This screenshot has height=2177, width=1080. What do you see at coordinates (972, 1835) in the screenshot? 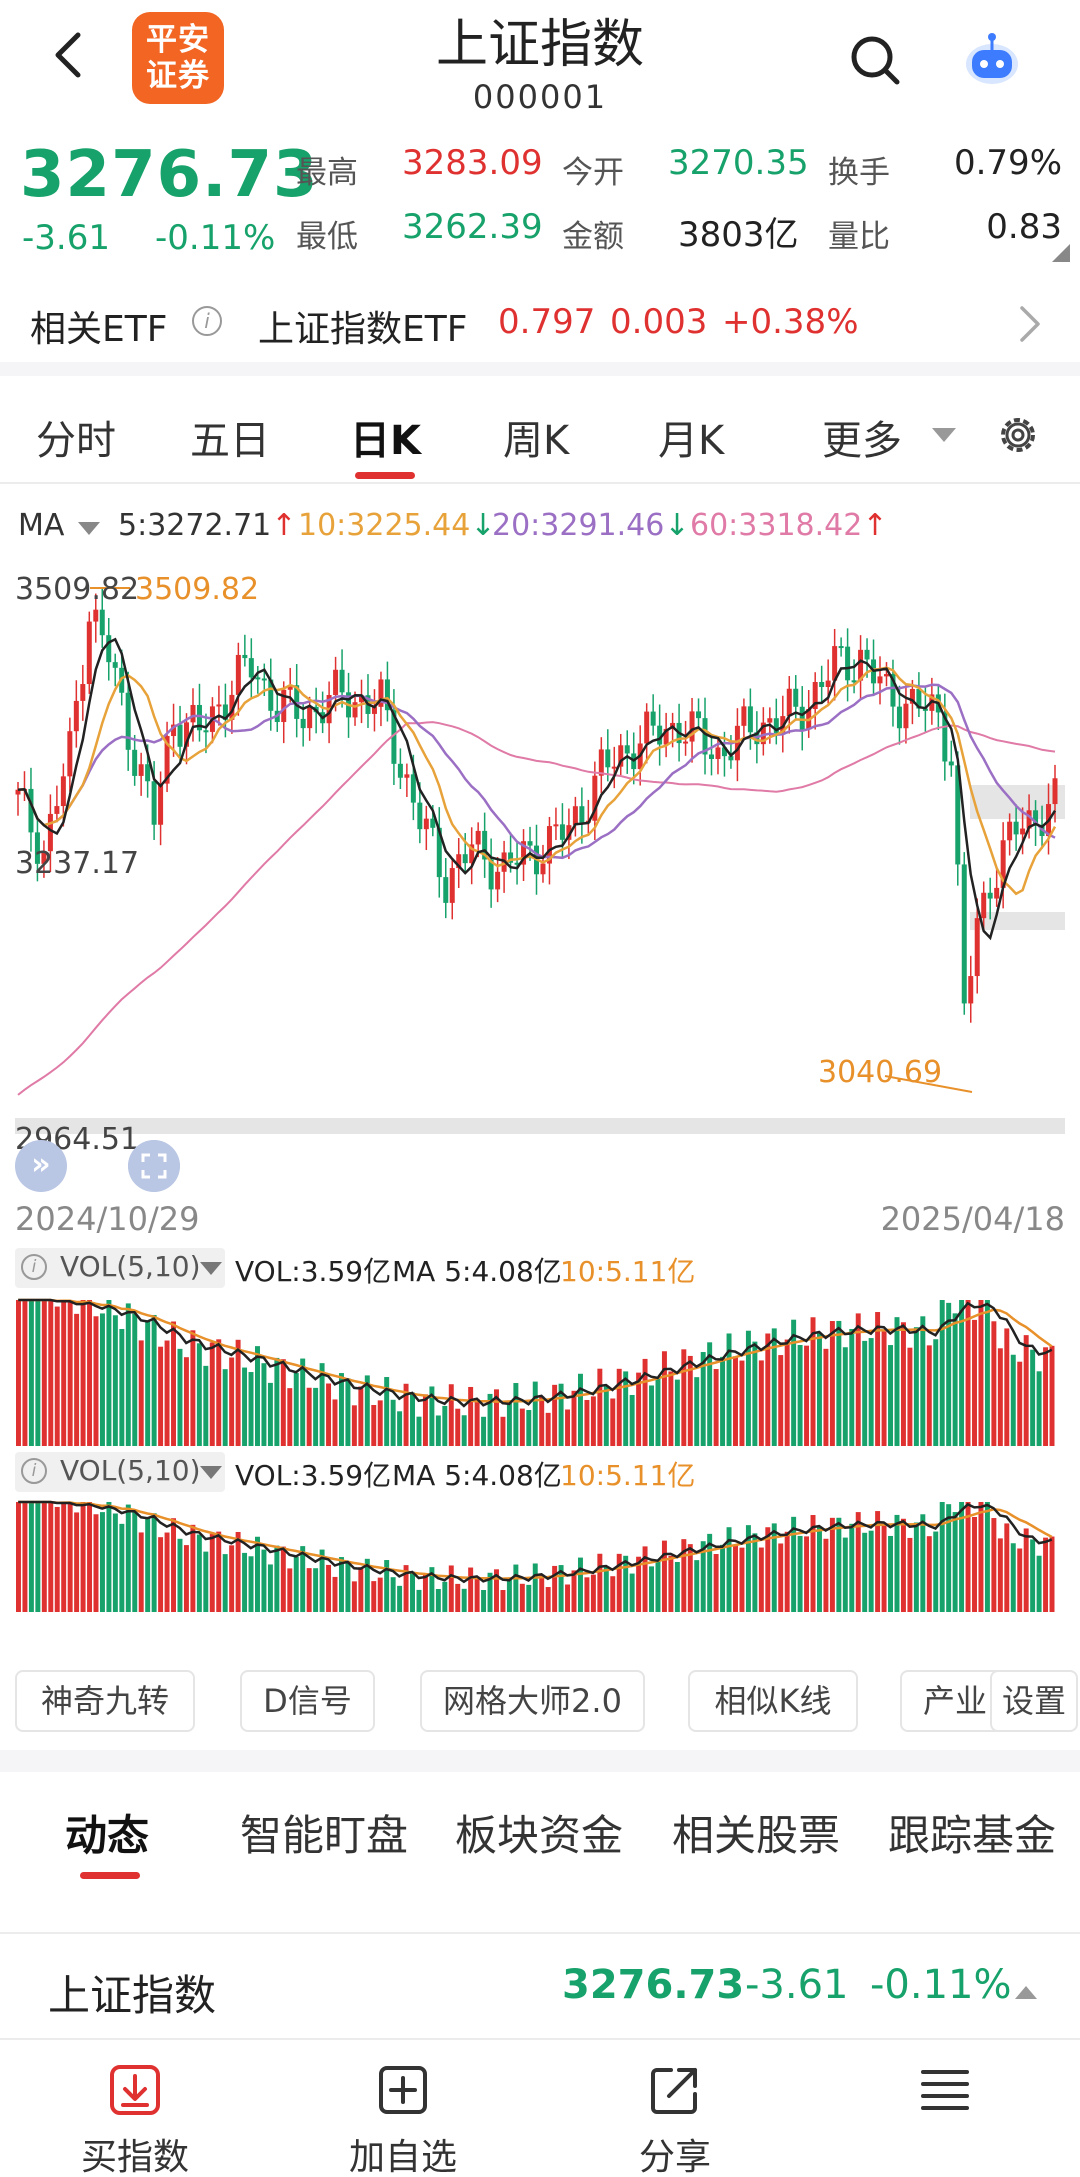
I see `tab-tracking-funds: 跟踪基金` at bounding box center [972, 1835].